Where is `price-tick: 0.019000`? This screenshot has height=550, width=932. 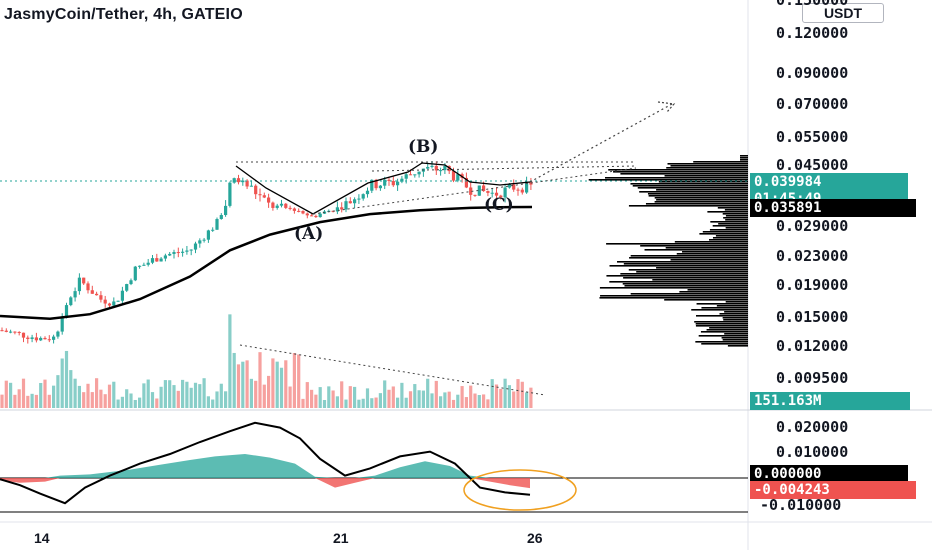 price-tick: 0.019000 is located at coordinates (812, 285).